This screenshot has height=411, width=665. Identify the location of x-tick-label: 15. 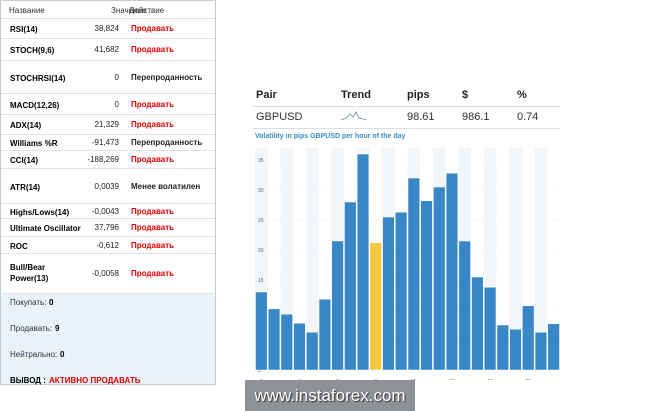
(452, 379).